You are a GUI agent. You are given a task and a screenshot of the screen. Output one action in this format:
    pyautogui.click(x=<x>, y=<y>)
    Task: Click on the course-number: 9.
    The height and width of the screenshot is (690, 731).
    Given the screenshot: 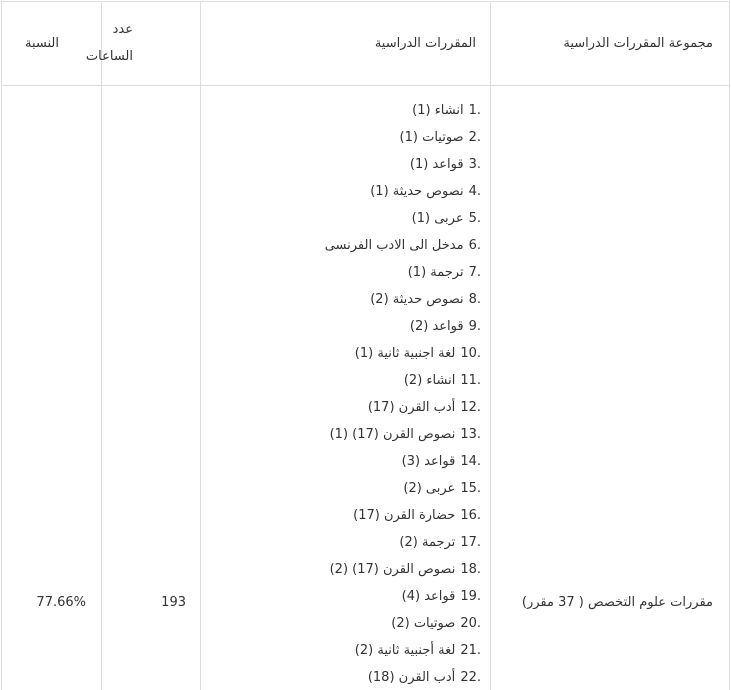 What is the action you would take?
    pyautogui.click(x=474, y=326)
    